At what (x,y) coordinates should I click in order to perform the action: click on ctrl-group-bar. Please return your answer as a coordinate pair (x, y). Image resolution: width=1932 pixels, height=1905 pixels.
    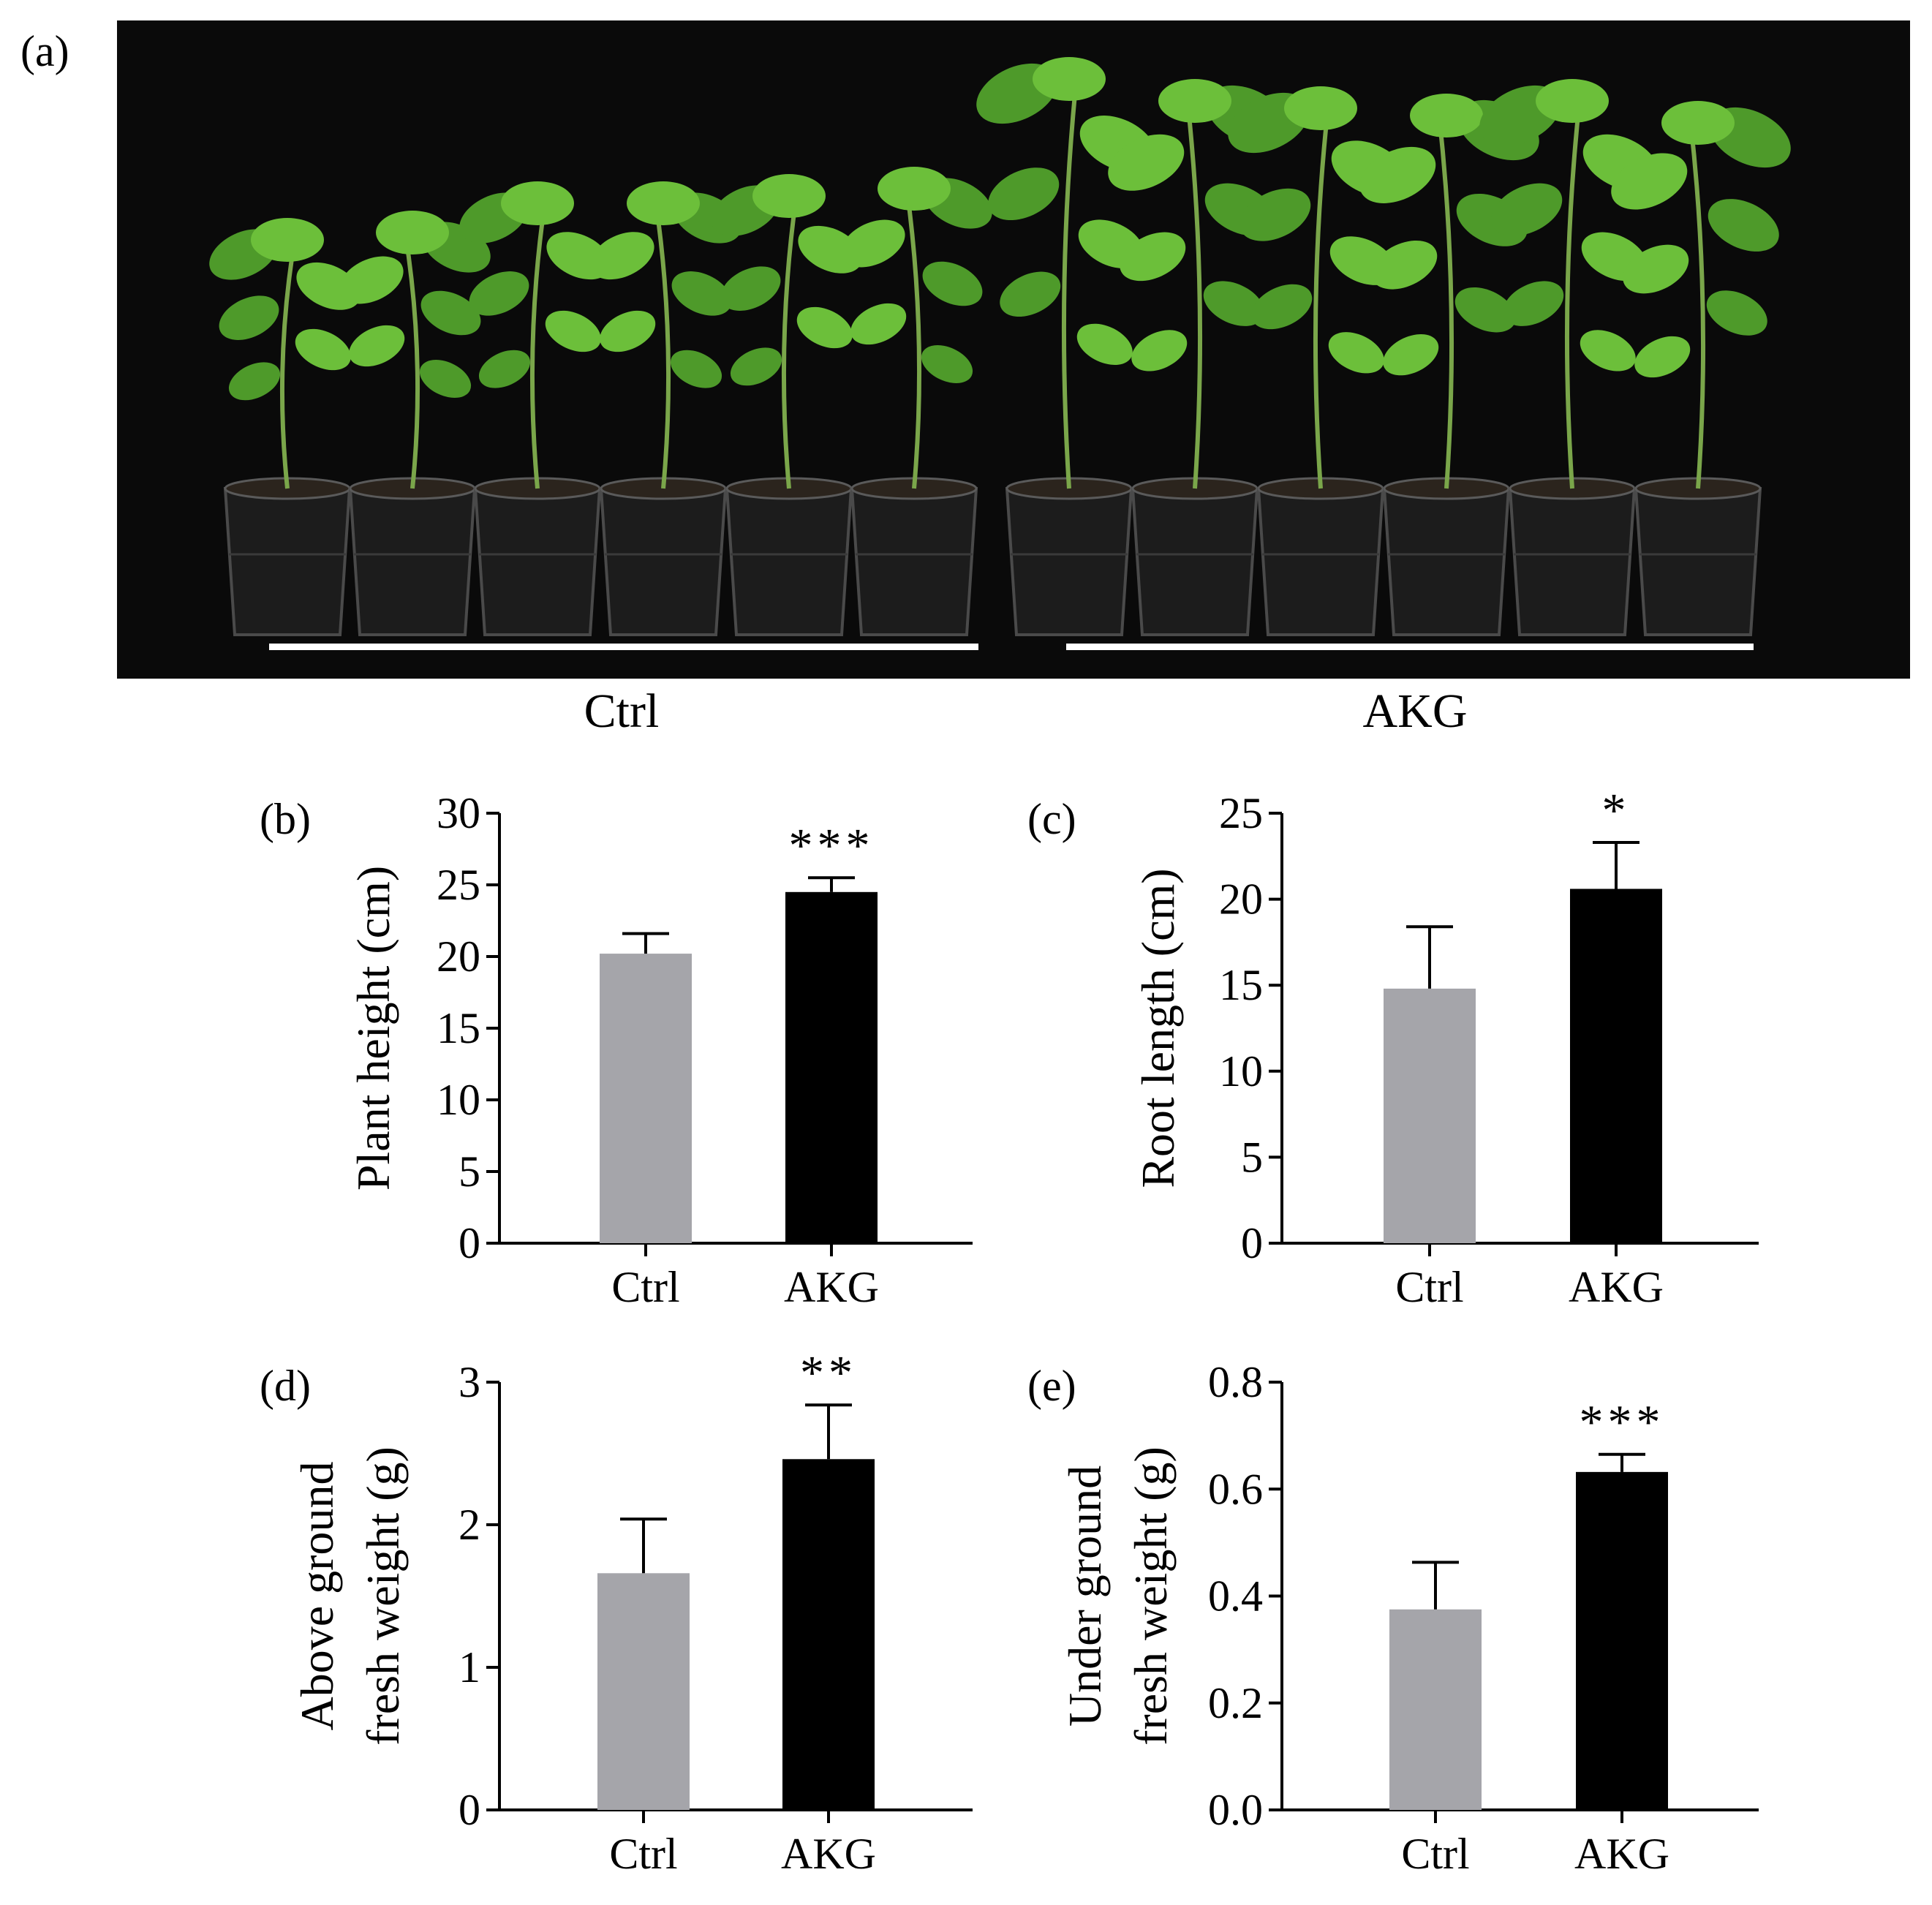
    Looking at the image, I should click on (623, 647).